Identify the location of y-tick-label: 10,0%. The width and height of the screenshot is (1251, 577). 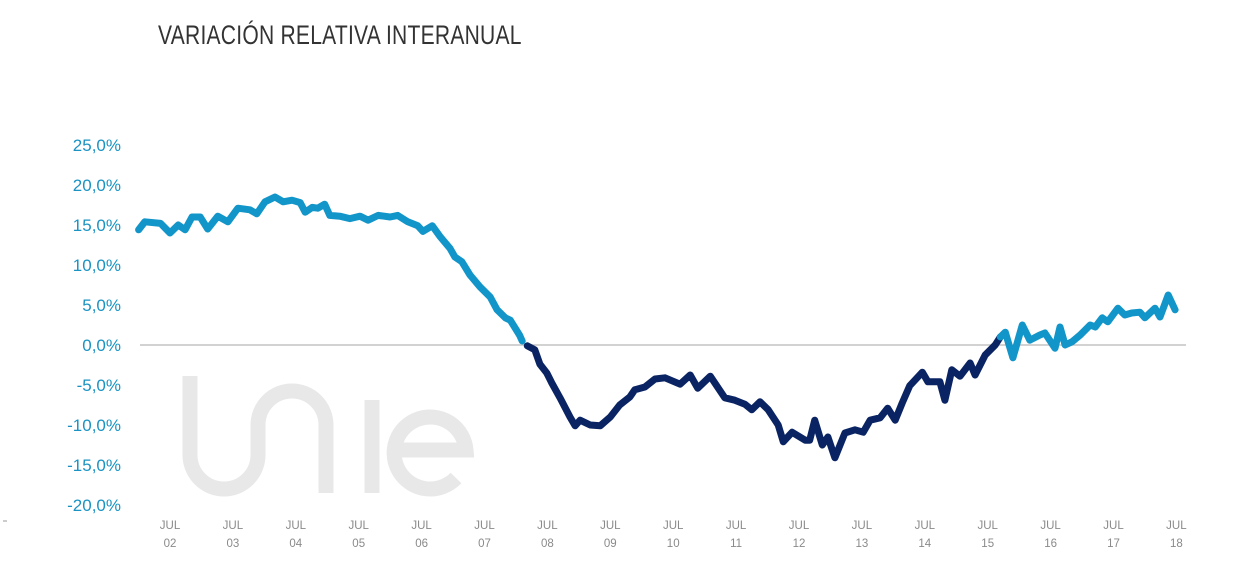
(97, 265).